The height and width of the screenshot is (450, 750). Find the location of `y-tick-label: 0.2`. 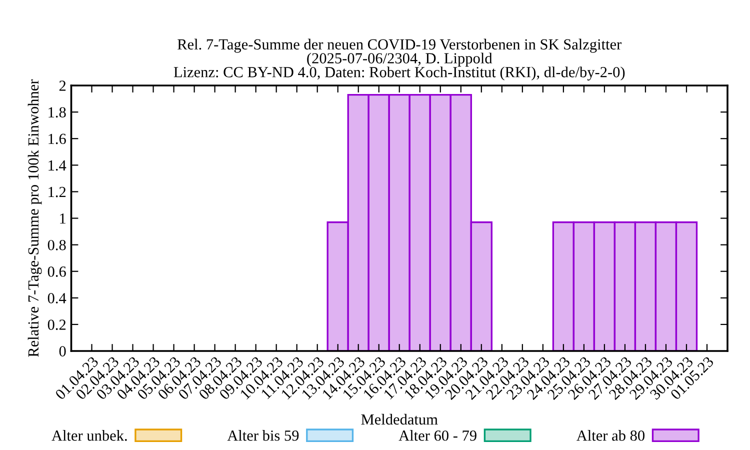

y-tick-label: 0.2 is located at coordinates (57, 325).